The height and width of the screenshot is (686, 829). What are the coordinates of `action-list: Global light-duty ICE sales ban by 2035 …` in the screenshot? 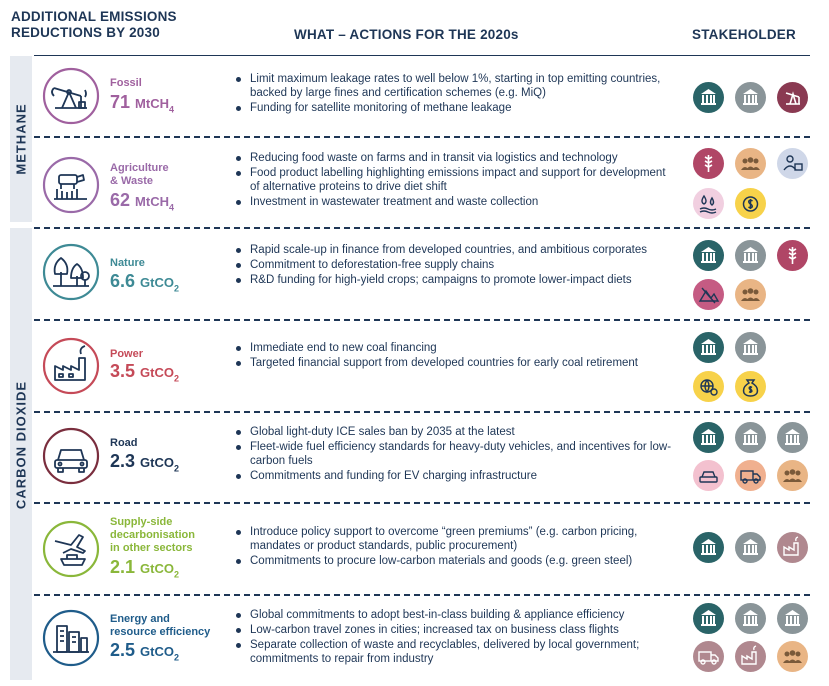 It's located at (454, 455).